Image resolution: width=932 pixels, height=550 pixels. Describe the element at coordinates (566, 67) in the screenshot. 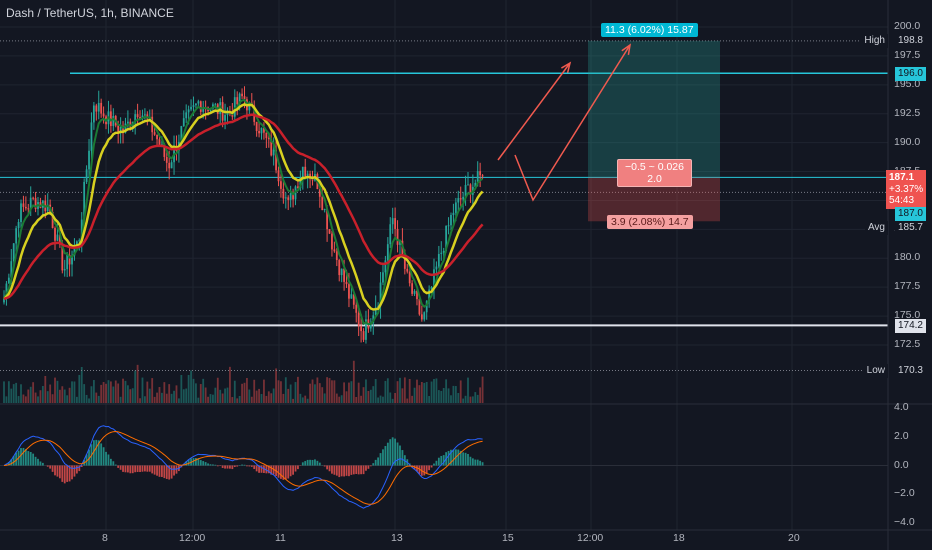

I see `arrow-up-1-head` at that location.